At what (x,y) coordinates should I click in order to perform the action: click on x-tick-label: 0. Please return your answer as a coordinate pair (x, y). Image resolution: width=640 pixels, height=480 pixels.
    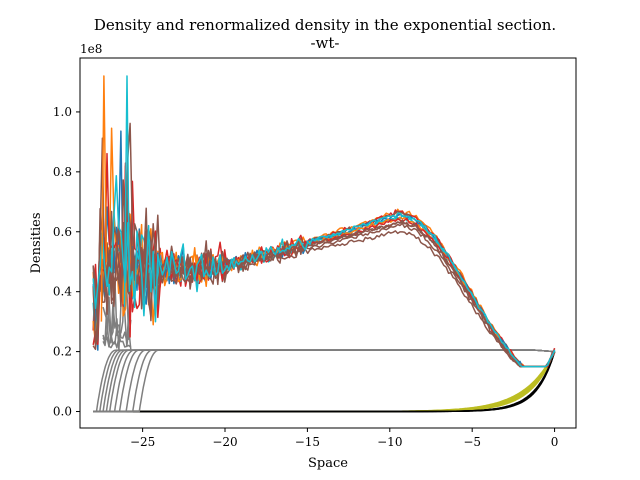
    Looking at the image, I should click on (555, 442).